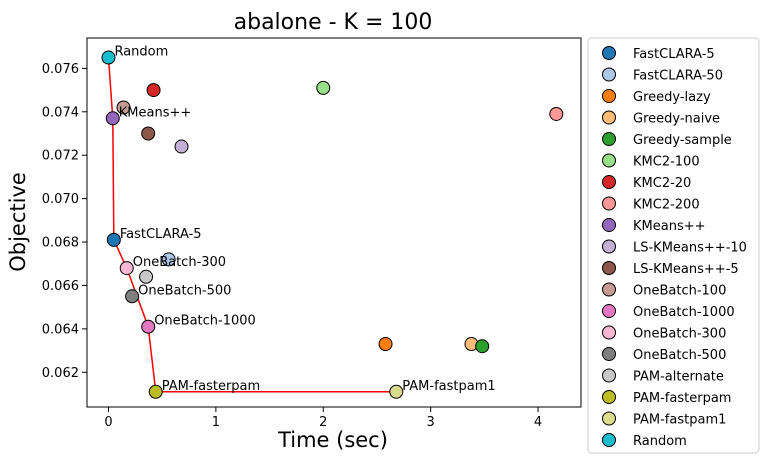 This screenshot has width=768, height=466. I want to click on point-label-KMeans++: KMeans++, so click(155, 112).